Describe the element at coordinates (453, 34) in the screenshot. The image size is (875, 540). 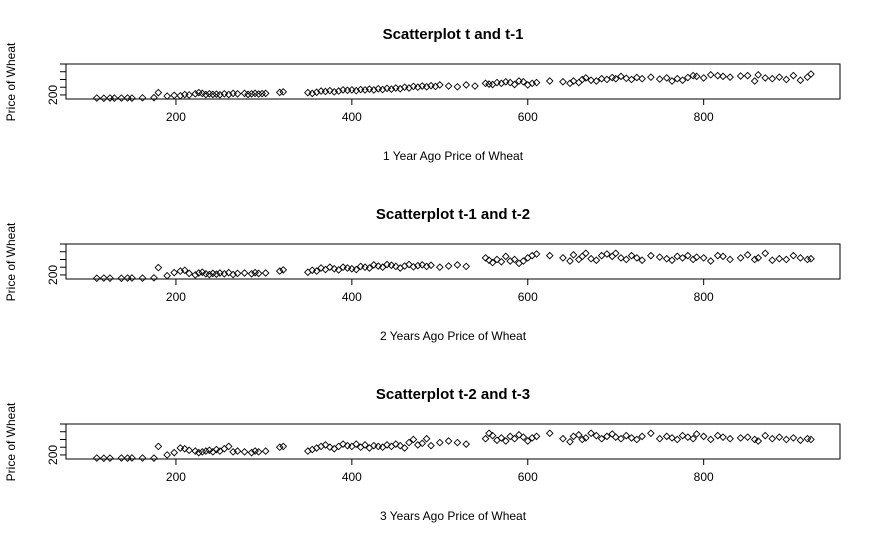
I see `panel-1-title: Scatterplot t and t-1` at that location.